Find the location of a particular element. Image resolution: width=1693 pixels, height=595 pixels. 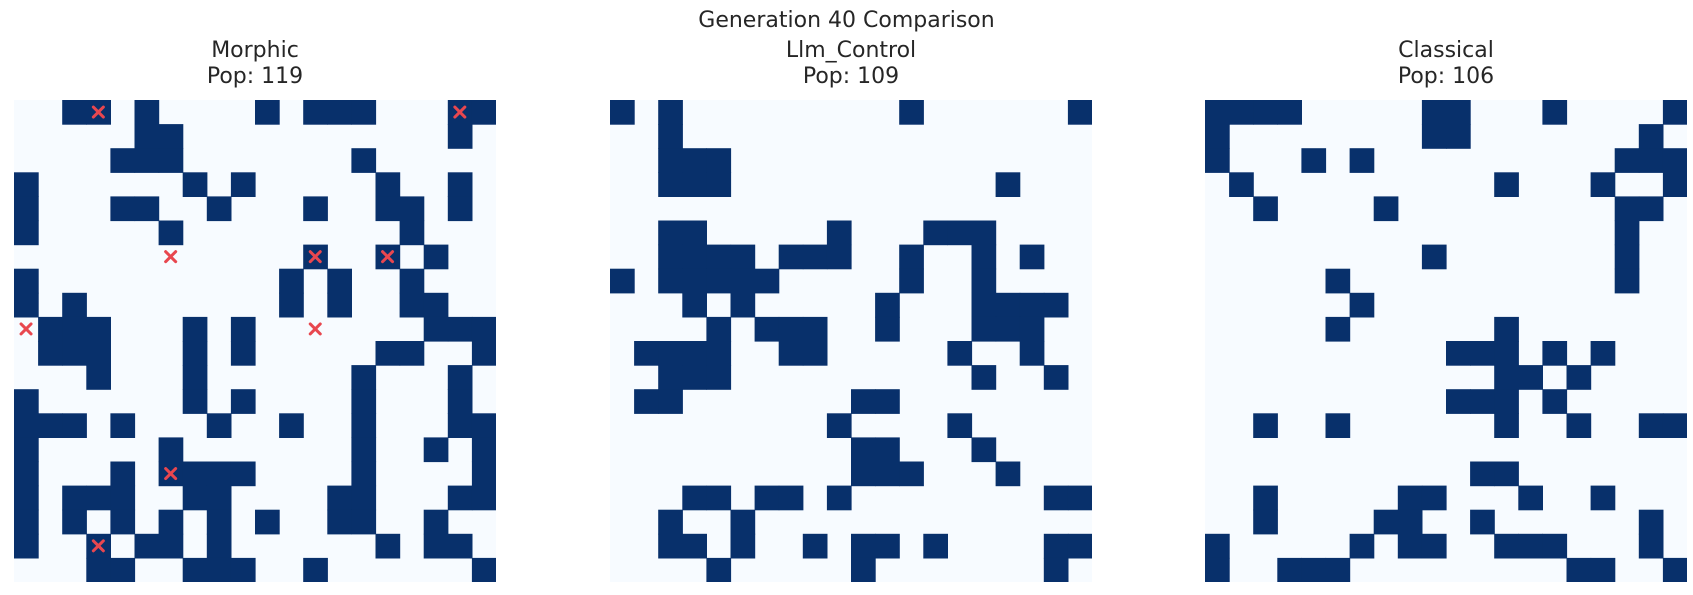

marker-x is located at coordinates (171, 257).